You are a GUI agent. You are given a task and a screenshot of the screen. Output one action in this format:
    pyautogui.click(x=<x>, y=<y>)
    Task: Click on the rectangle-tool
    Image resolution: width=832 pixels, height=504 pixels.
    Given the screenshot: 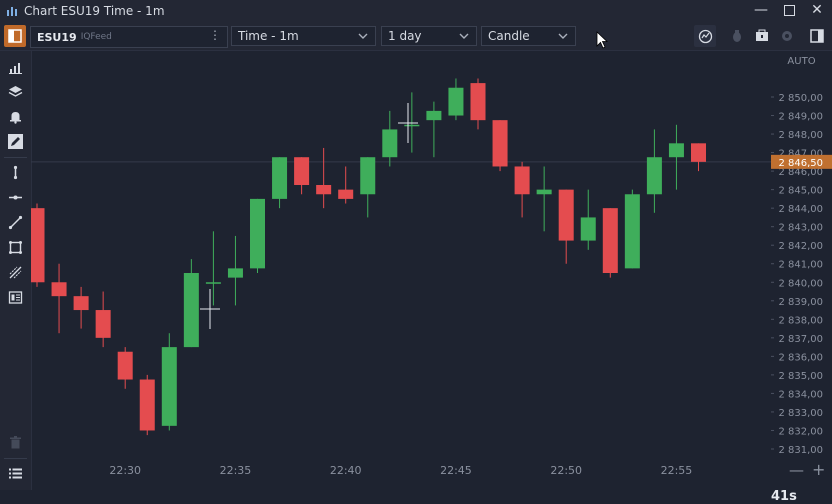 What is the action you would take?
    pyautogui.click(x=15, y=247)
    